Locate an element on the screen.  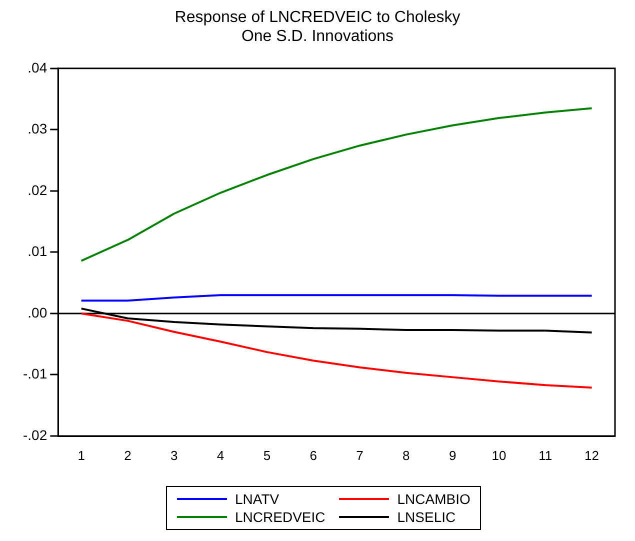
x-tick-label: 10 is located at coordinates (499, 456).